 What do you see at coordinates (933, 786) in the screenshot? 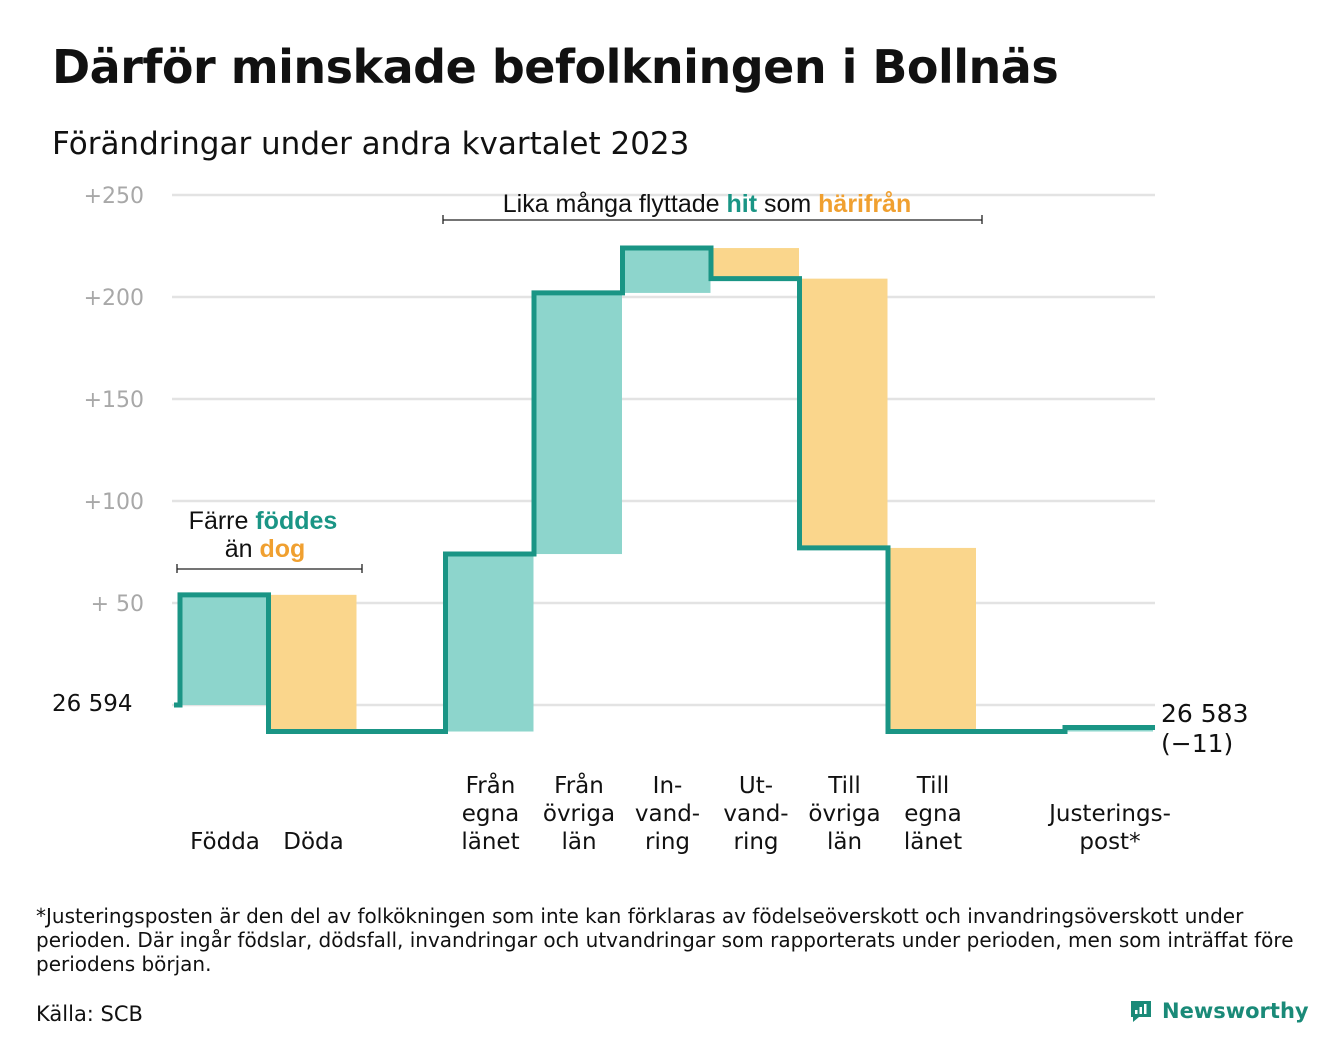
I see `category-label-till_egna: Till` at bounding box center [933, 786].